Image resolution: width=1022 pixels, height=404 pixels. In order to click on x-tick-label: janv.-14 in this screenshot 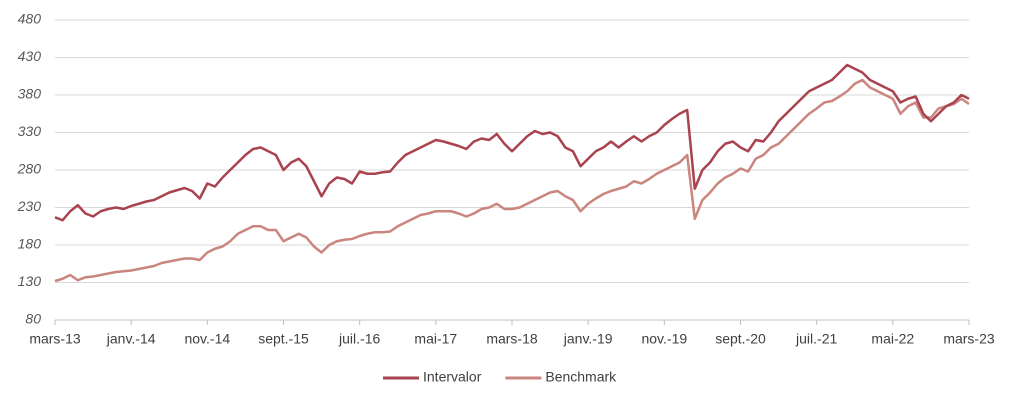, I will do `click(131, 339)`.